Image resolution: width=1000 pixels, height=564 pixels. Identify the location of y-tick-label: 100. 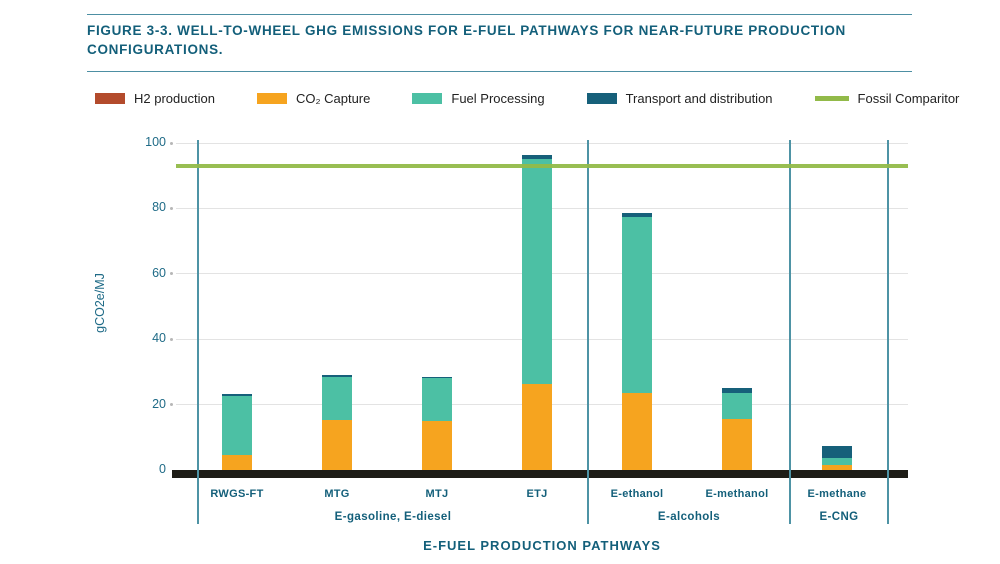
(155, 142).